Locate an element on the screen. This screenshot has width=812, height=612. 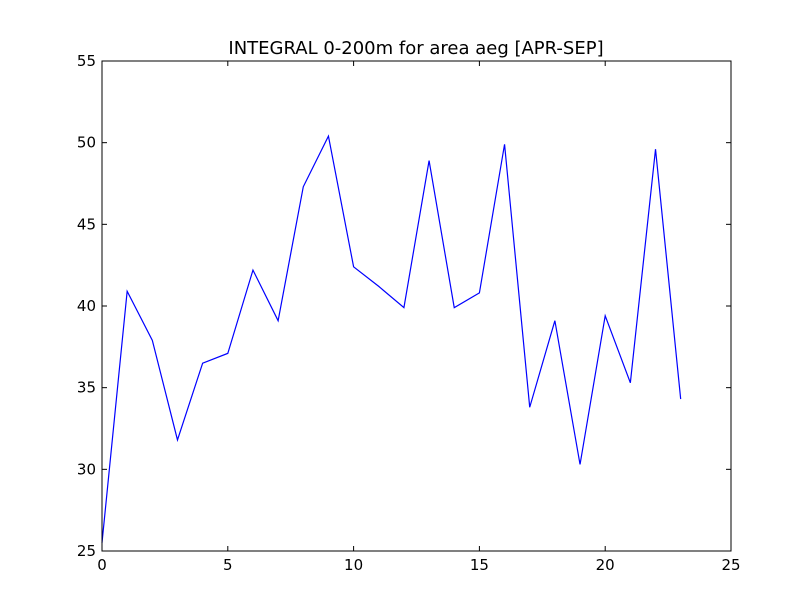
y-tick-label: 40 is located at coordinates (86, 306).